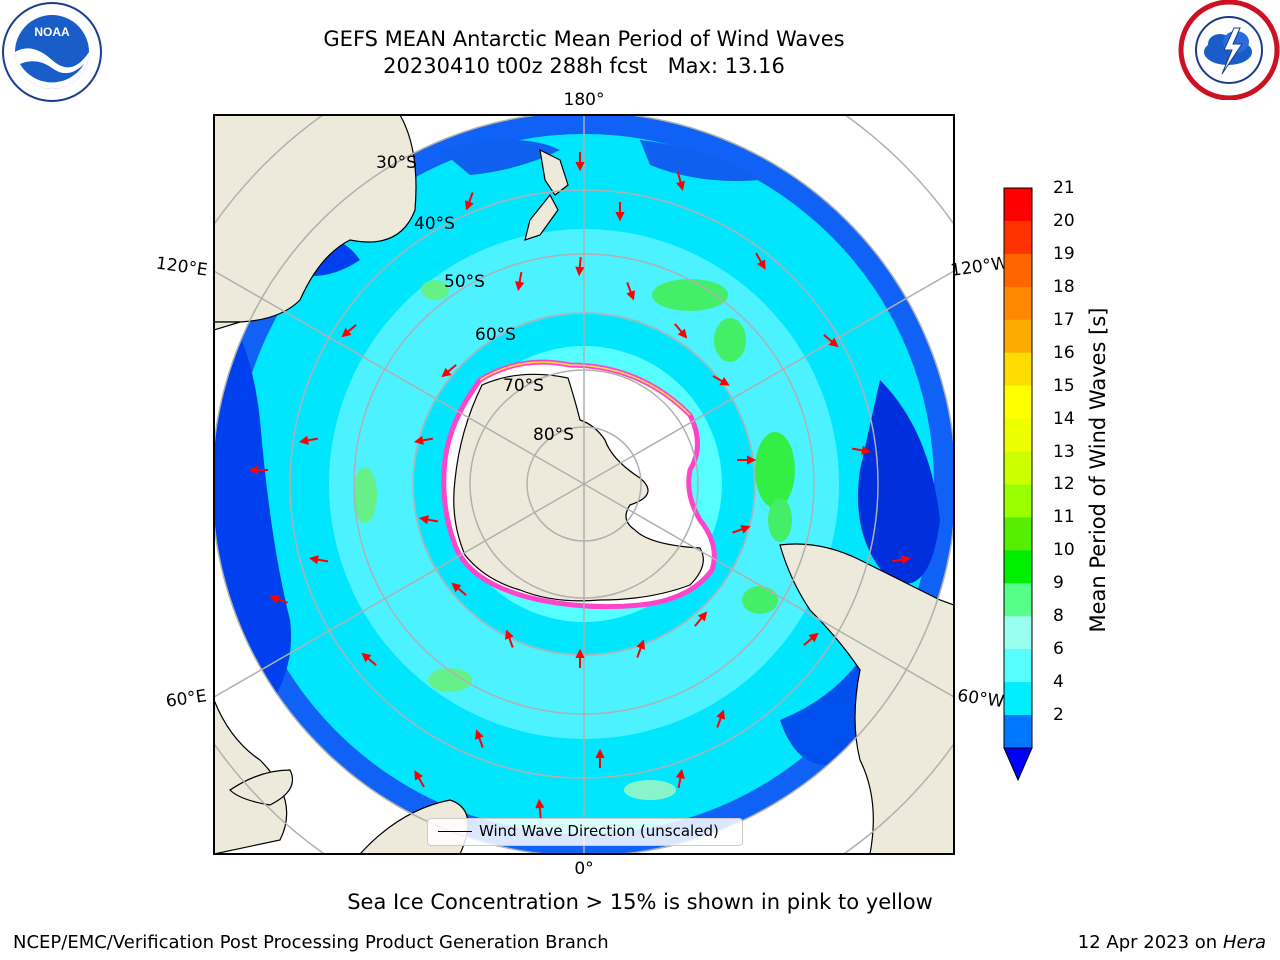 The image size is (1280, 960). What do you see at coordinates (1058, 616) in the screenshot?
I see `colorbar-tick-label: 8` at bounding box center [1058, 616].